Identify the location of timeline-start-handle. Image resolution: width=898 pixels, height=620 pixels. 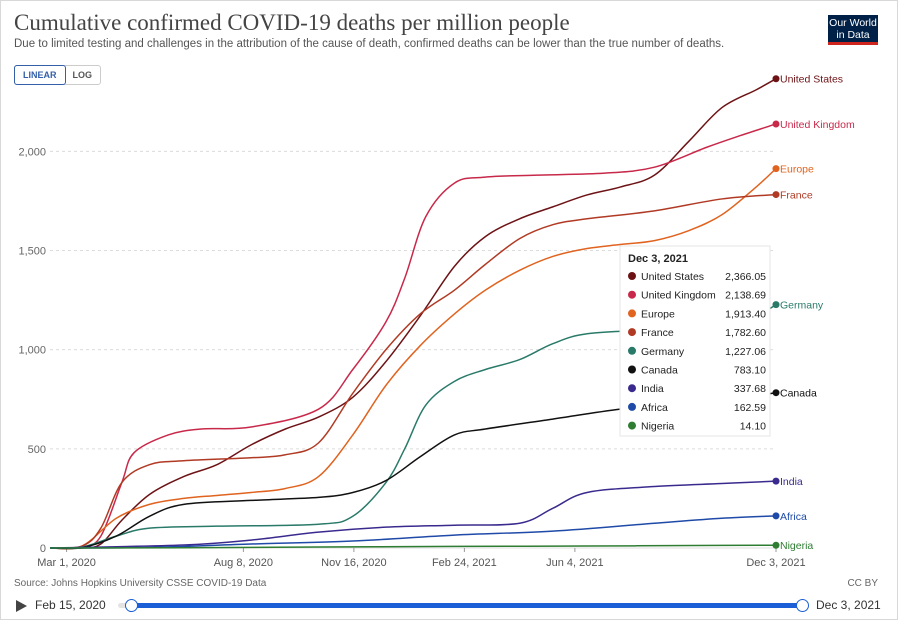
(131, 605).